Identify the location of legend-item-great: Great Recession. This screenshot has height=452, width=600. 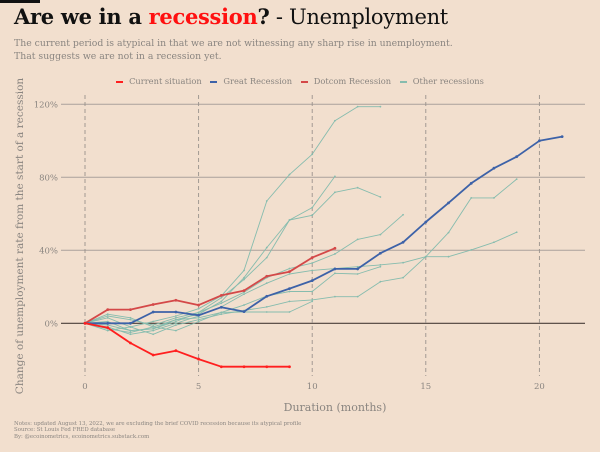
(251, 81).